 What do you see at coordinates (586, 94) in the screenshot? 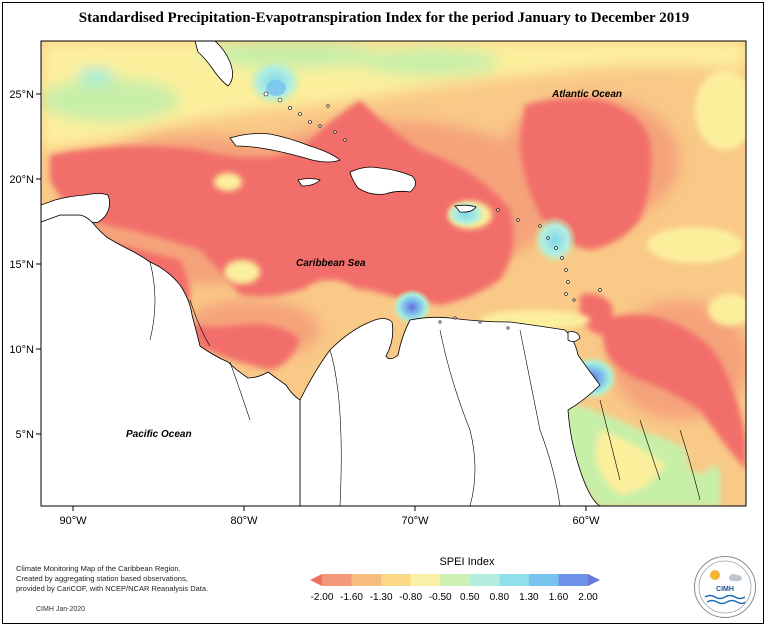
I see `atlantic-ocean-label: Atlantic Ocean` at bounding box center [586, 94].